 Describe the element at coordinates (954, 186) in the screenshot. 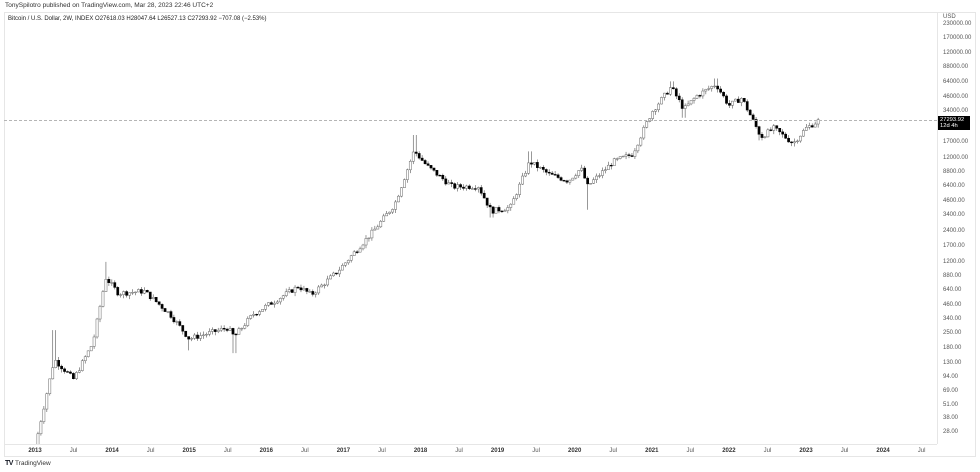

I see `price-axis-label: 6400.00` at that location.